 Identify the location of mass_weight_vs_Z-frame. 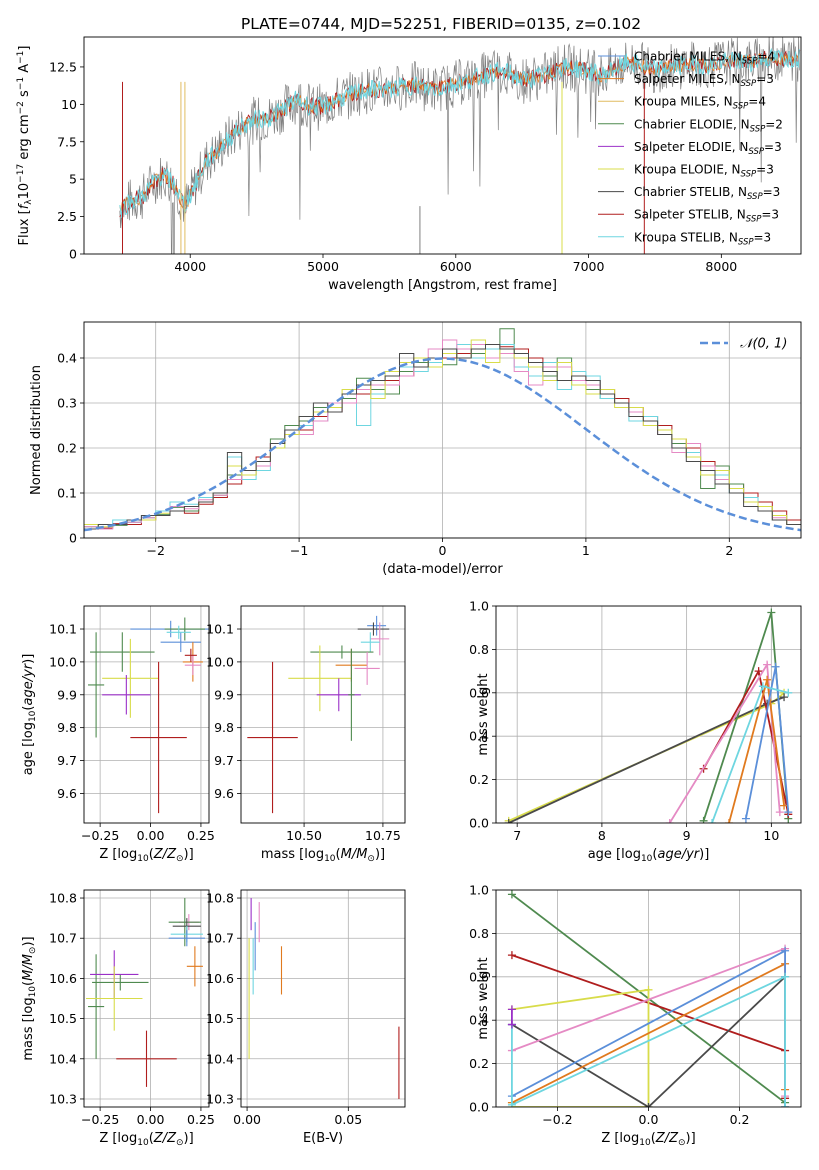
(648, 998).